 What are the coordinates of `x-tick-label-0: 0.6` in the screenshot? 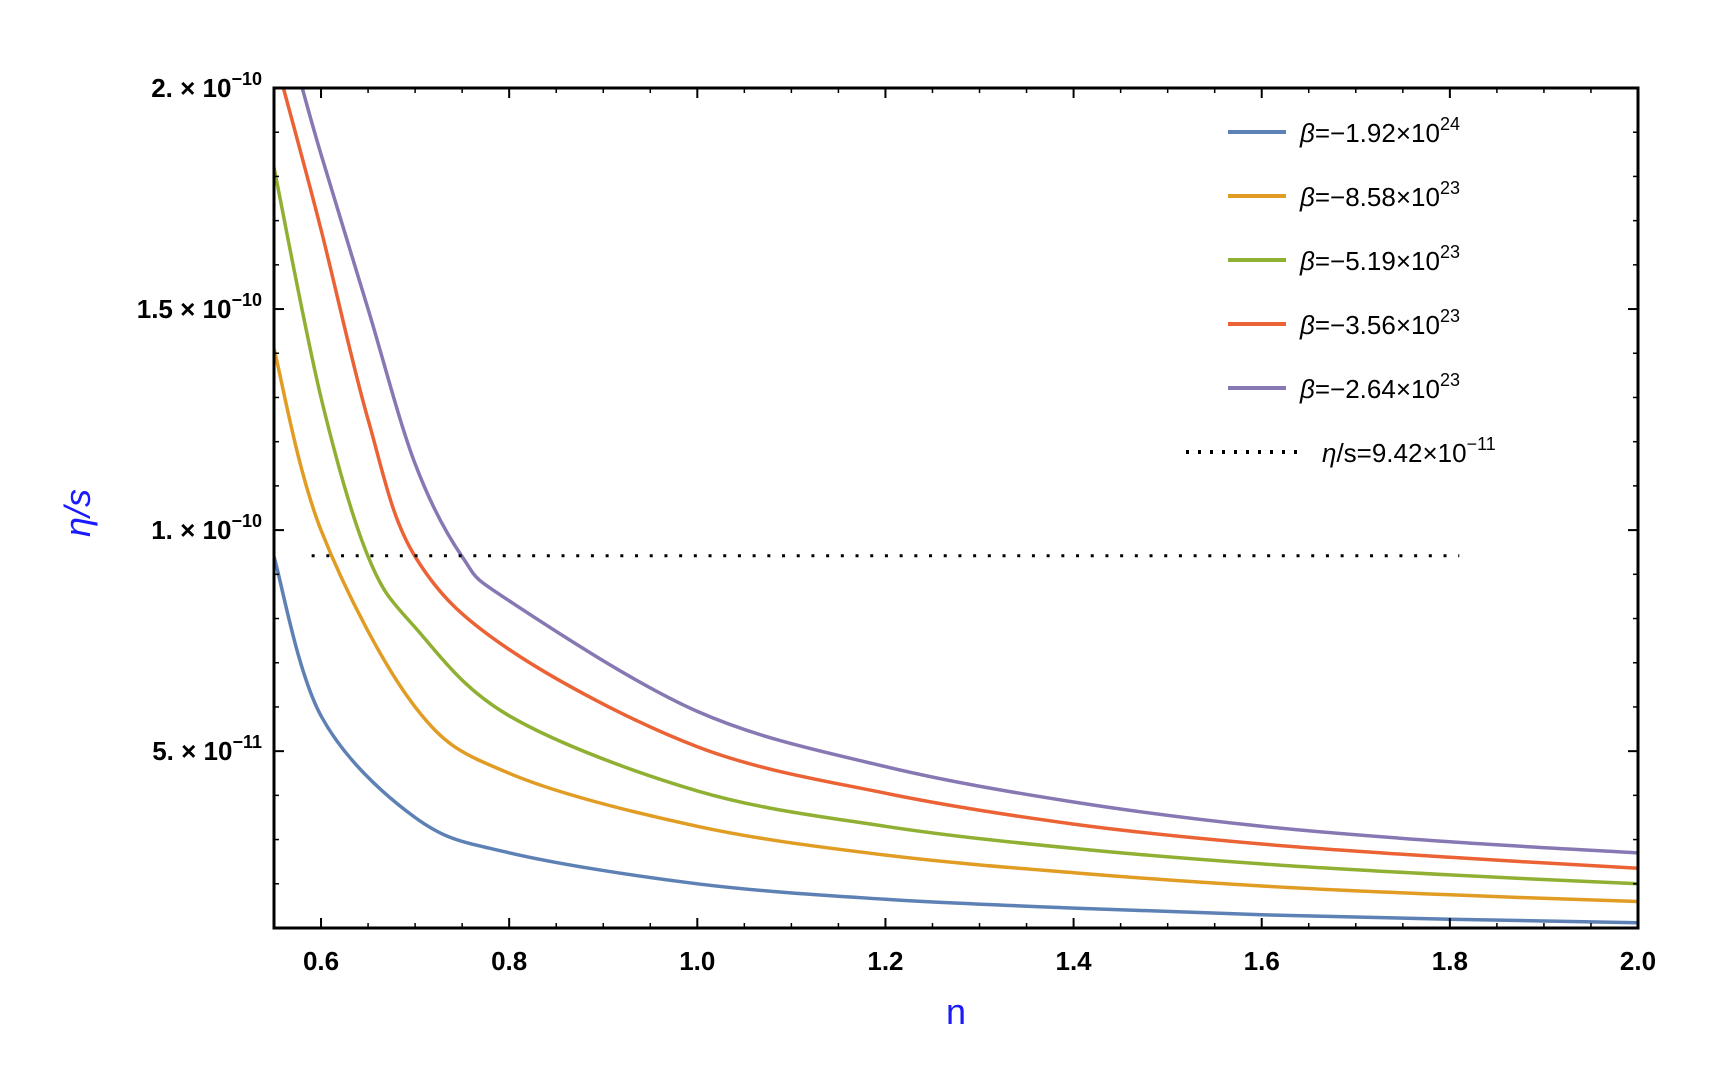 It's located at (321, 961).